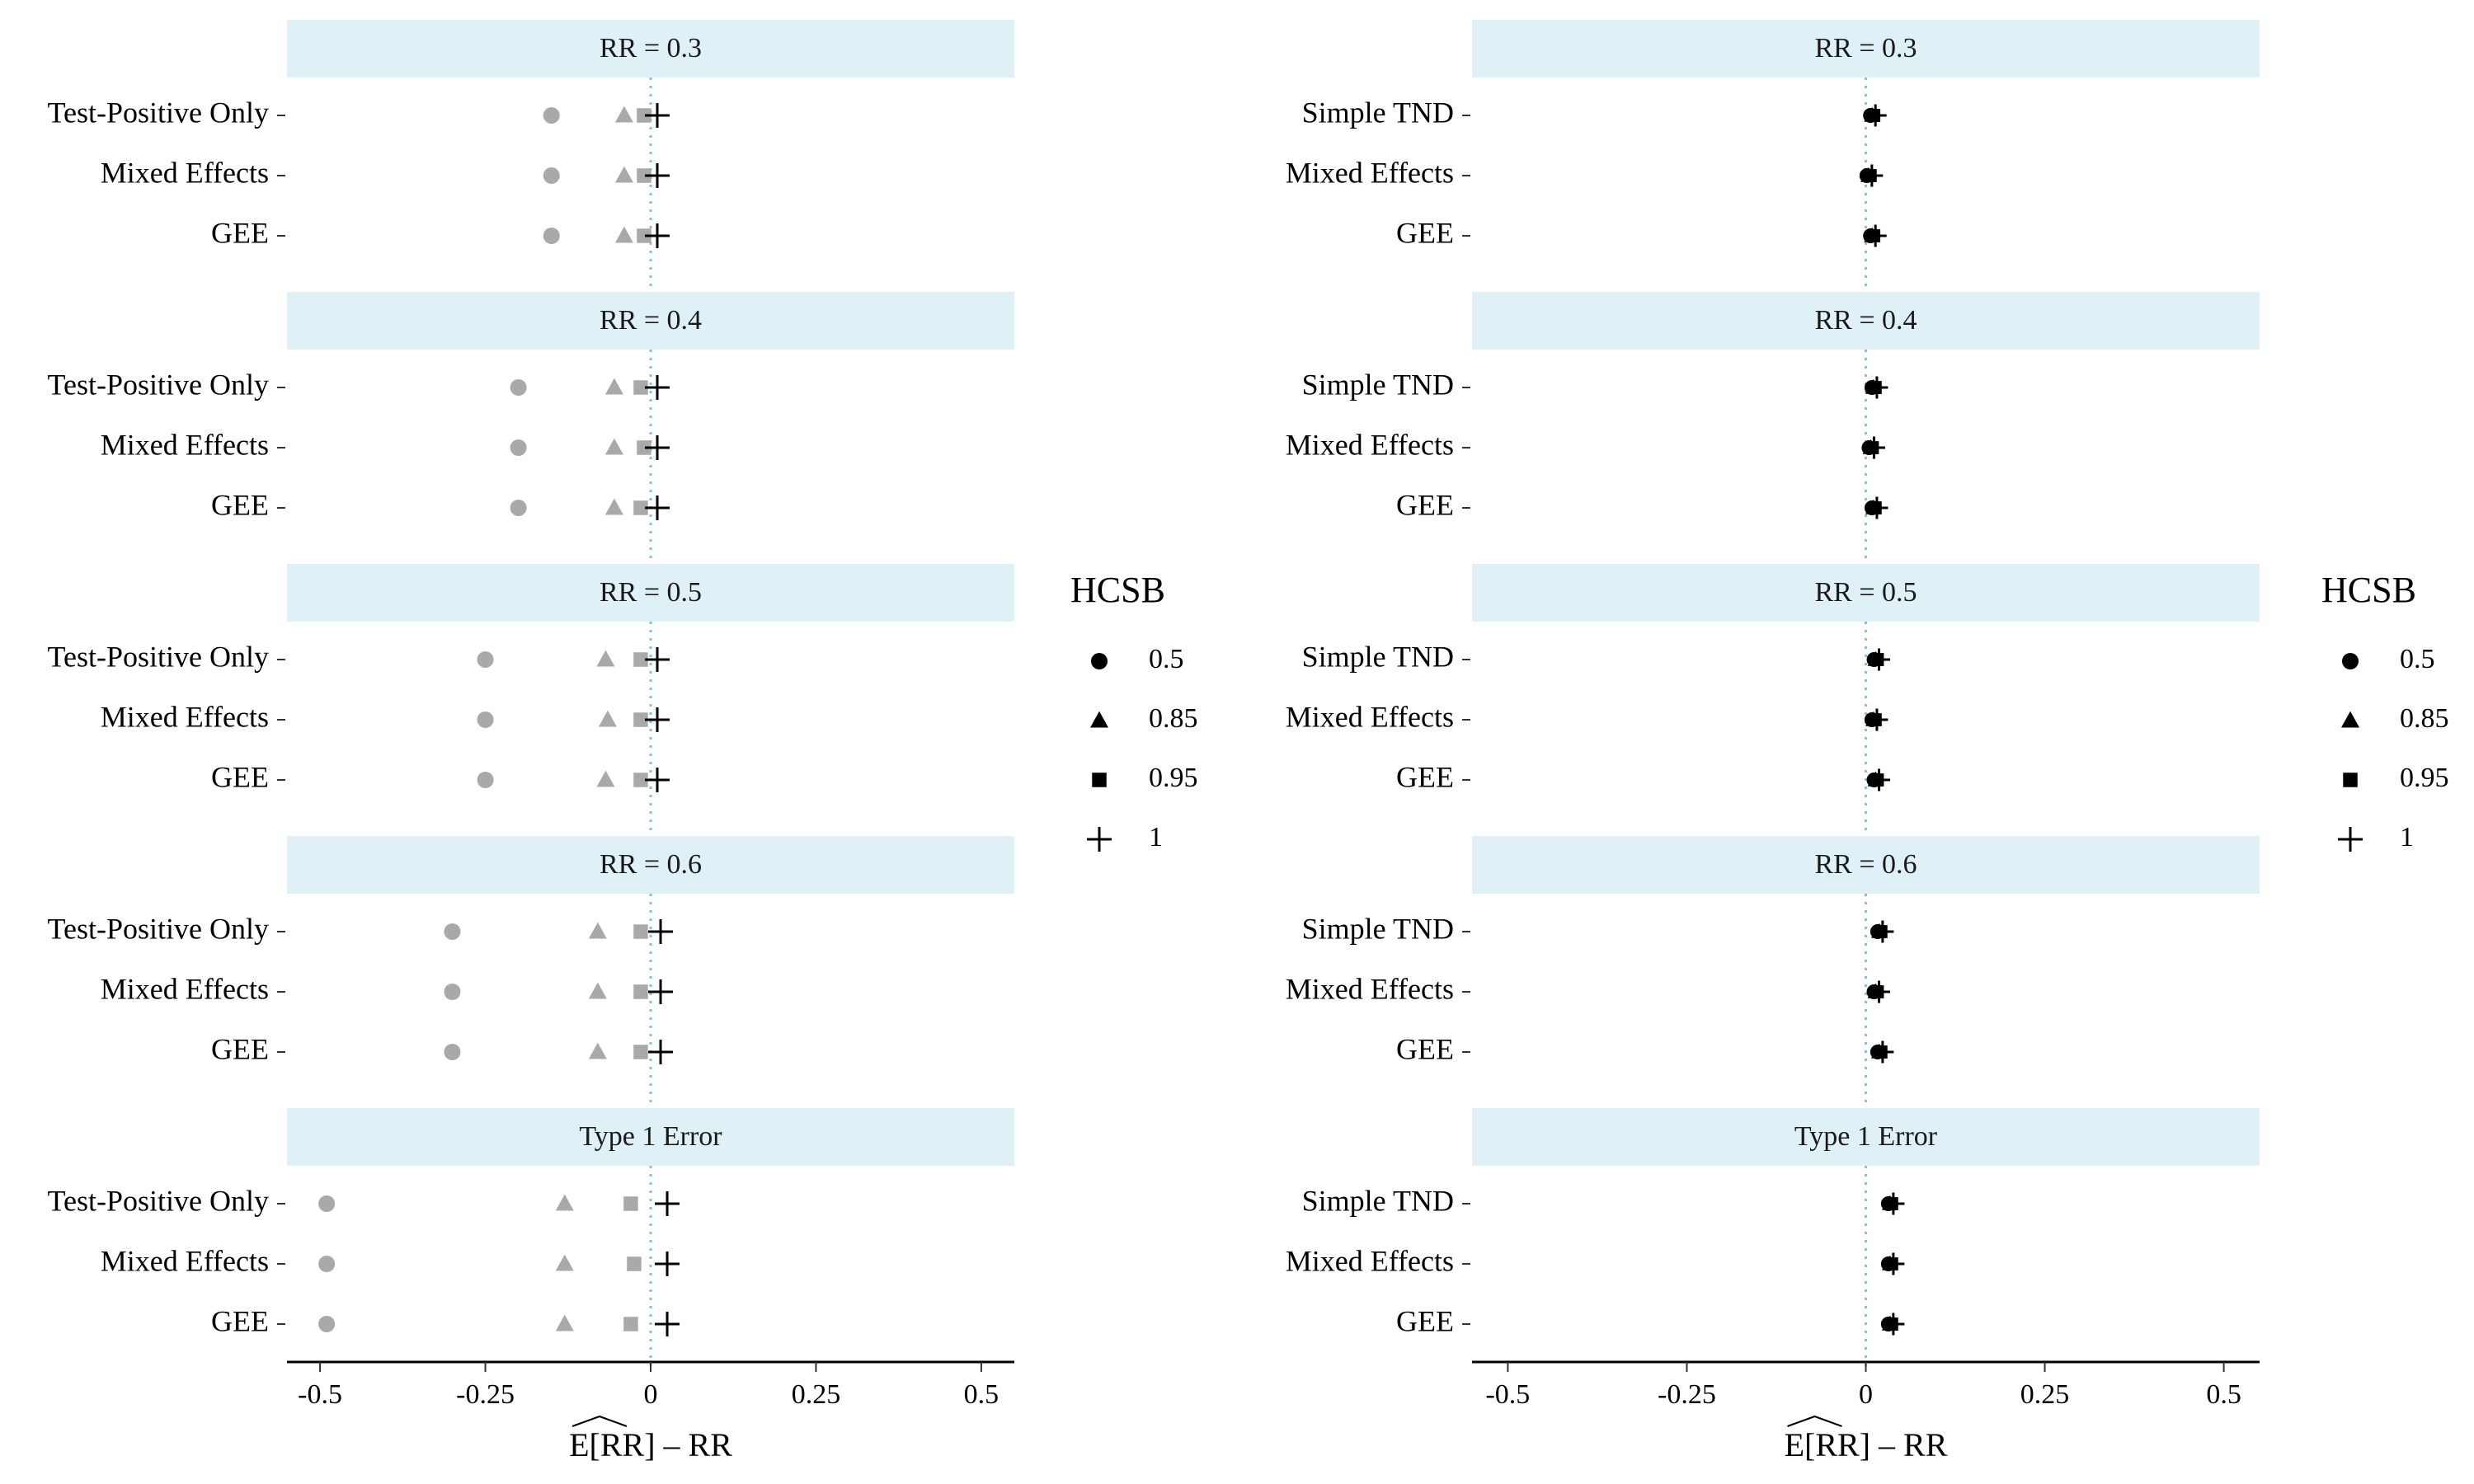 Image resolution: width=2474 pixels, height=1484 pixels. I want to click on estimate-hat, so click(1814, 1421).